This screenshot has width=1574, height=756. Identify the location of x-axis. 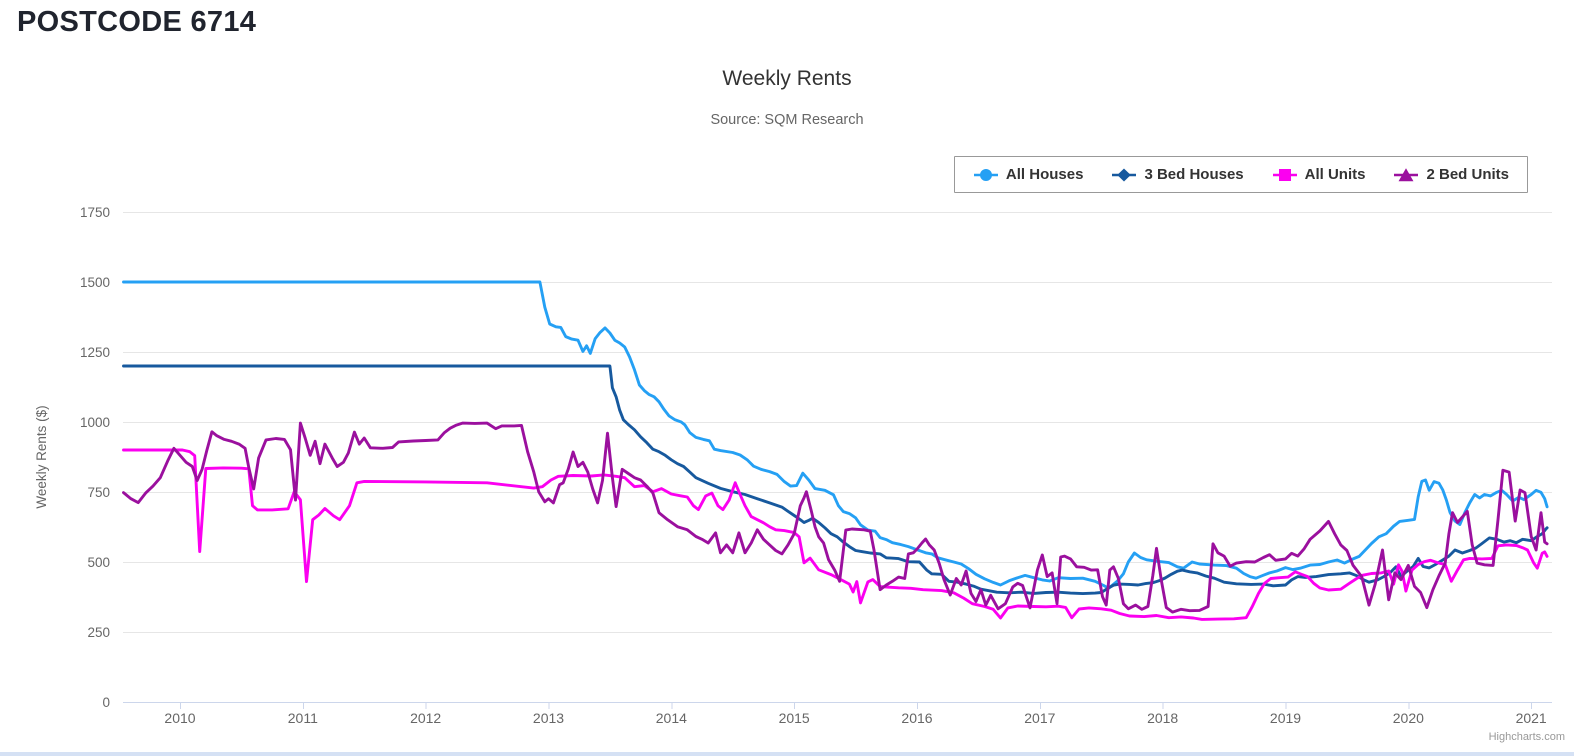
(837, 705).